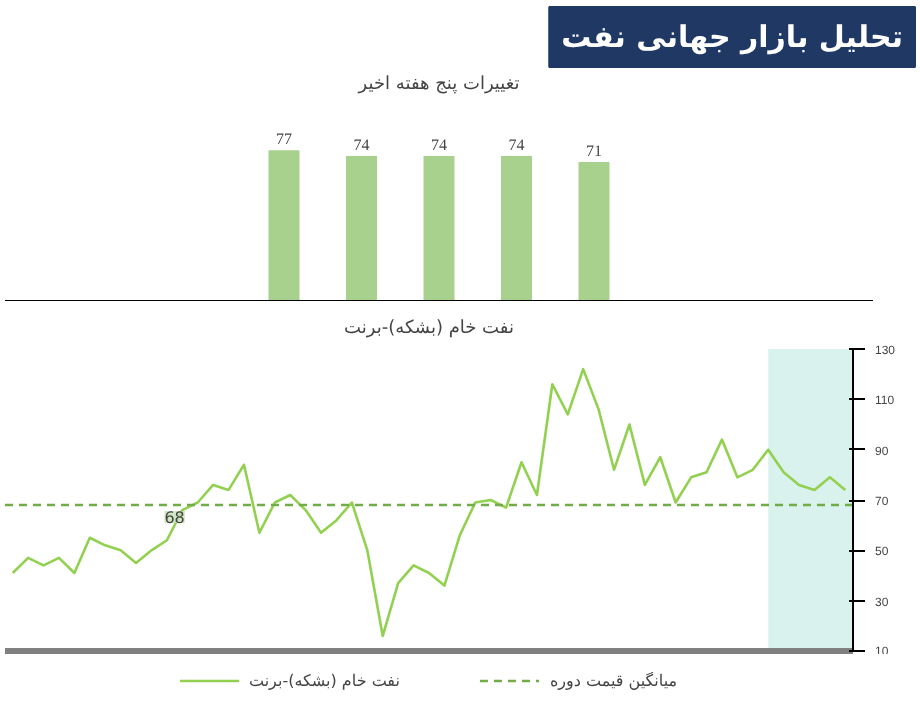  Describe the element at coordinates (438, 85) in the screenshot. I see `chart-title: تغییرات پنج هفته اخیر` at that location.